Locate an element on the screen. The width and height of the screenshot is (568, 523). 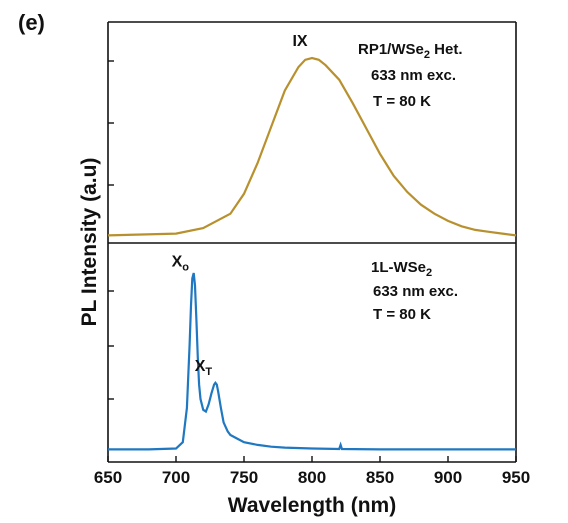
top-peak-labels: IX is located at coordinates (299, 41).